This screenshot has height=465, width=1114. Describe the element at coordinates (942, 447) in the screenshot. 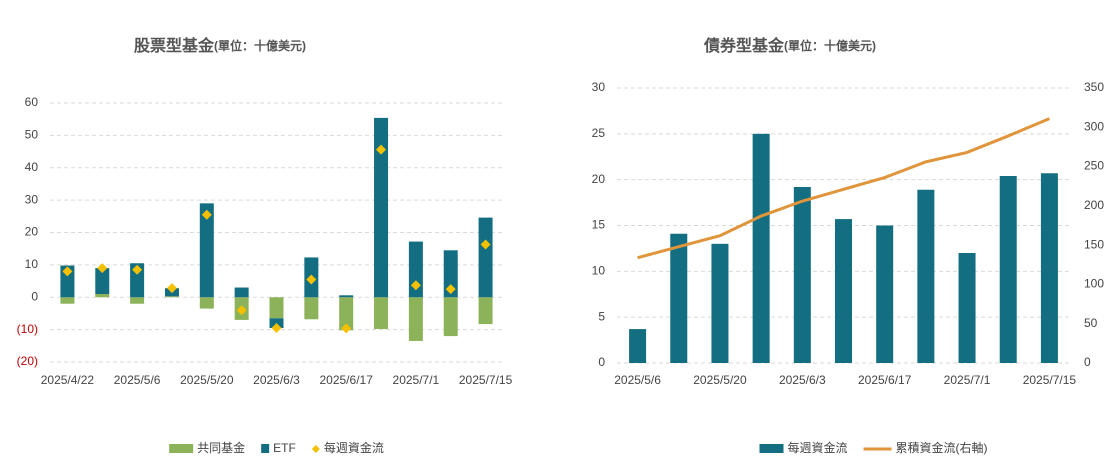

I see `legend-label: 累積資金流(右軸)` at that location.